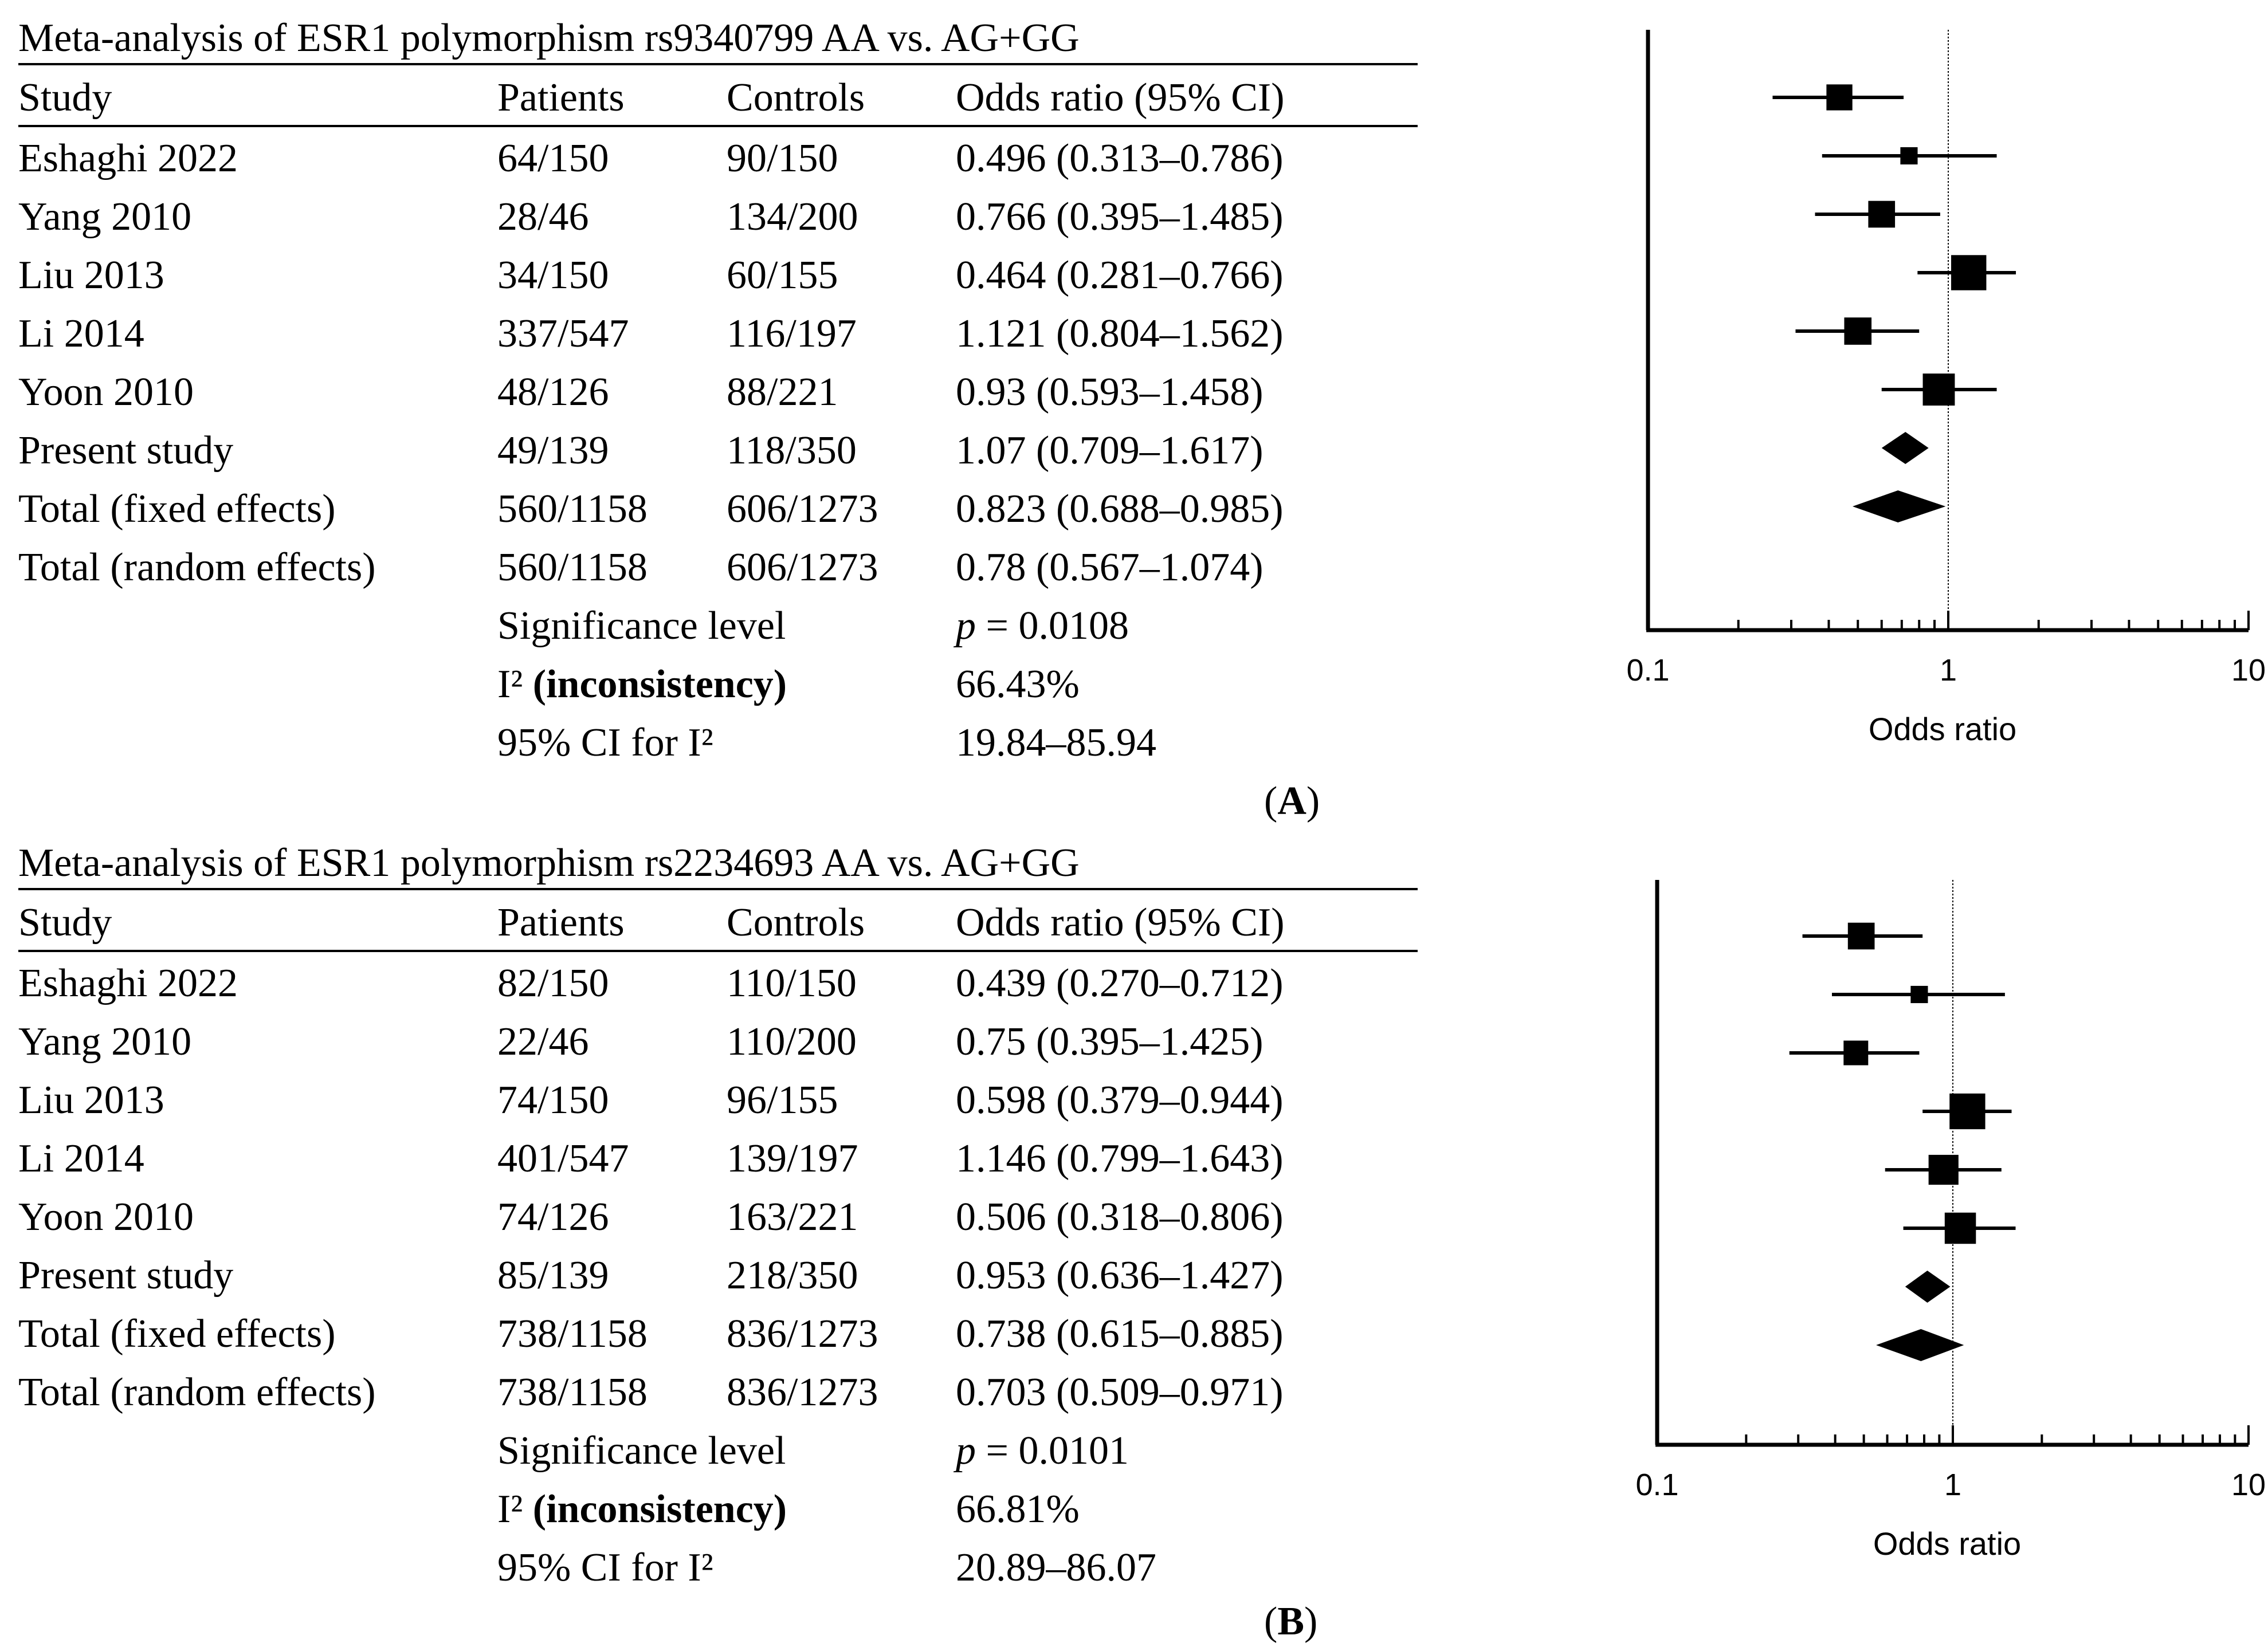 Image resolution: width=2268 pixels, height=1651 pixels. What do you see at coordinates (782, 392) in the screenshot?
I see `controls-count: 88/221` at bounding box center [782, 392].